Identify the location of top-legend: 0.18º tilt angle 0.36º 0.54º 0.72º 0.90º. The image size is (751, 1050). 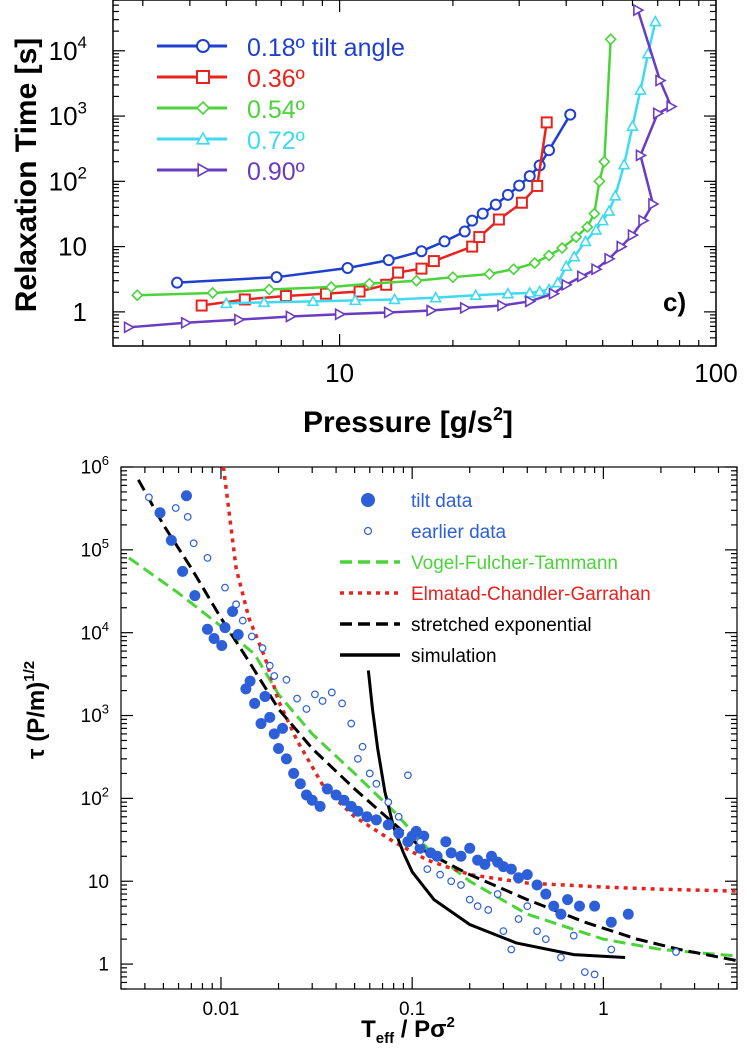
(281, 110).